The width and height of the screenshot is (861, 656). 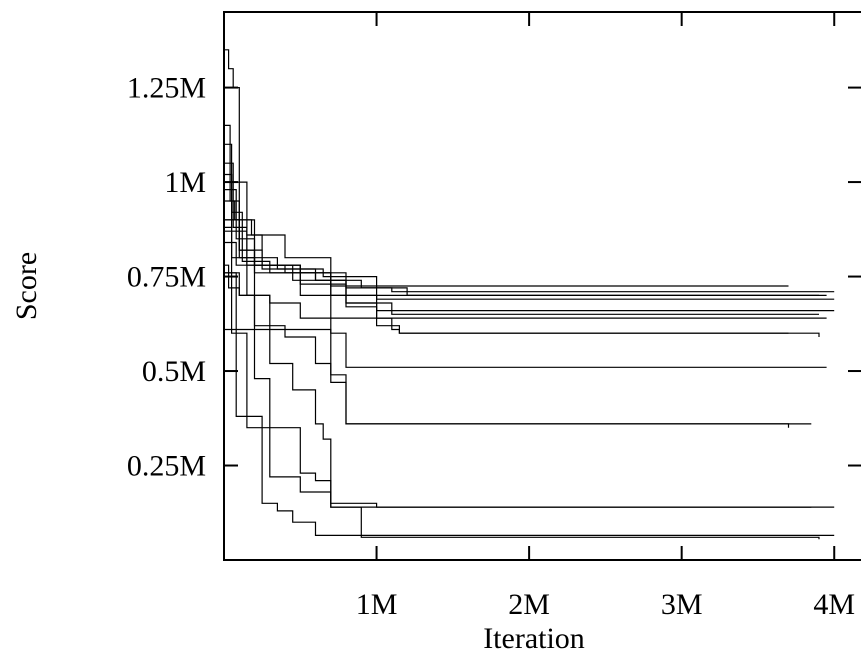 I want to click on x-tick-label: 4M, so click(x=834, y=604).